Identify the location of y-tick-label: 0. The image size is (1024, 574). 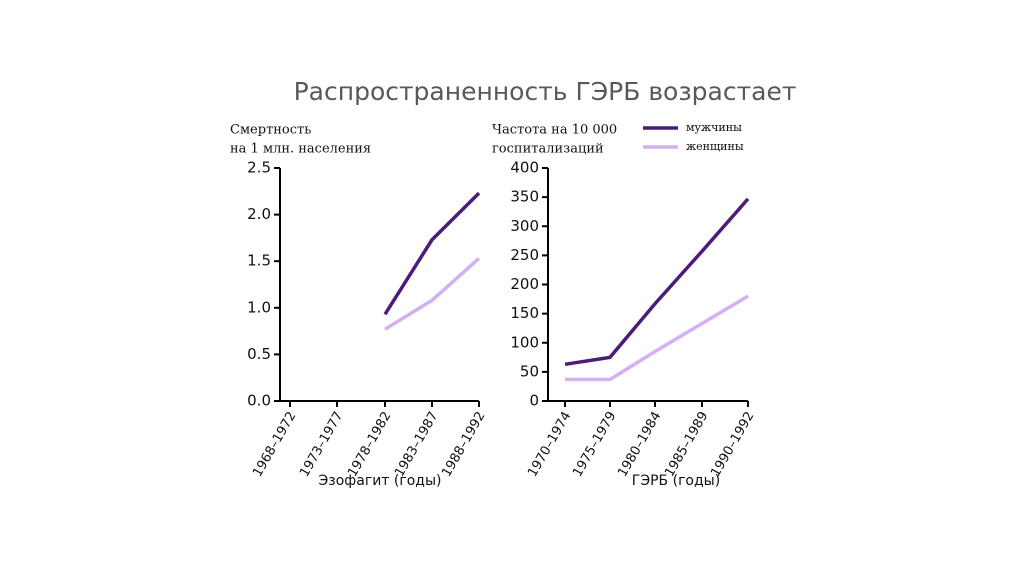
(534, 401).